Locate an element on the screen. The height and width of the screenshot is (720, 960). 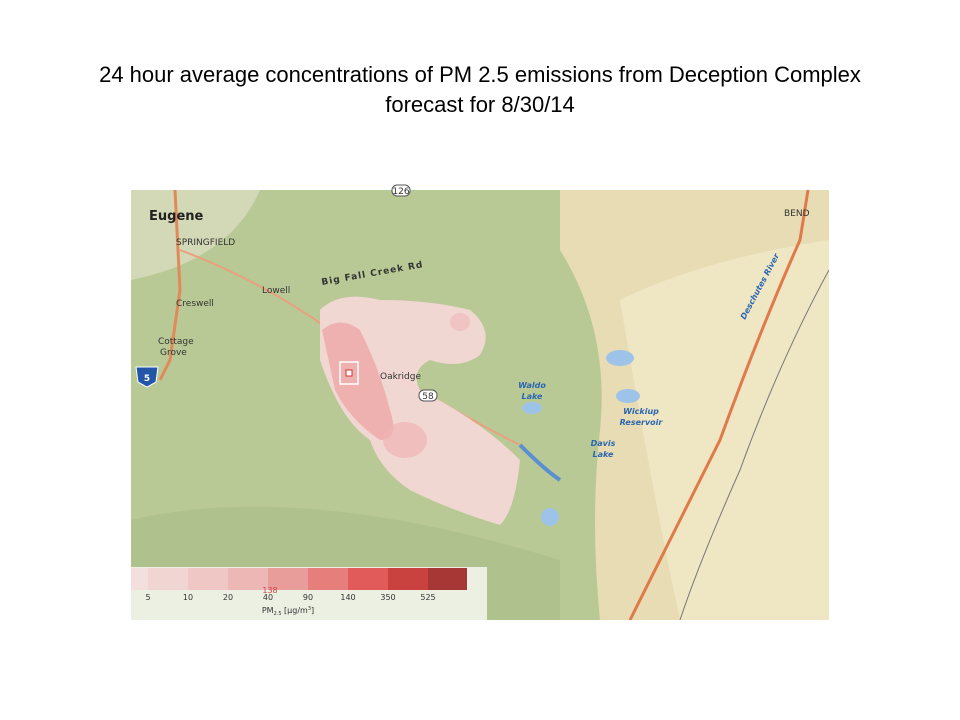
map-label: 126 is located at coordinates (400, 192).